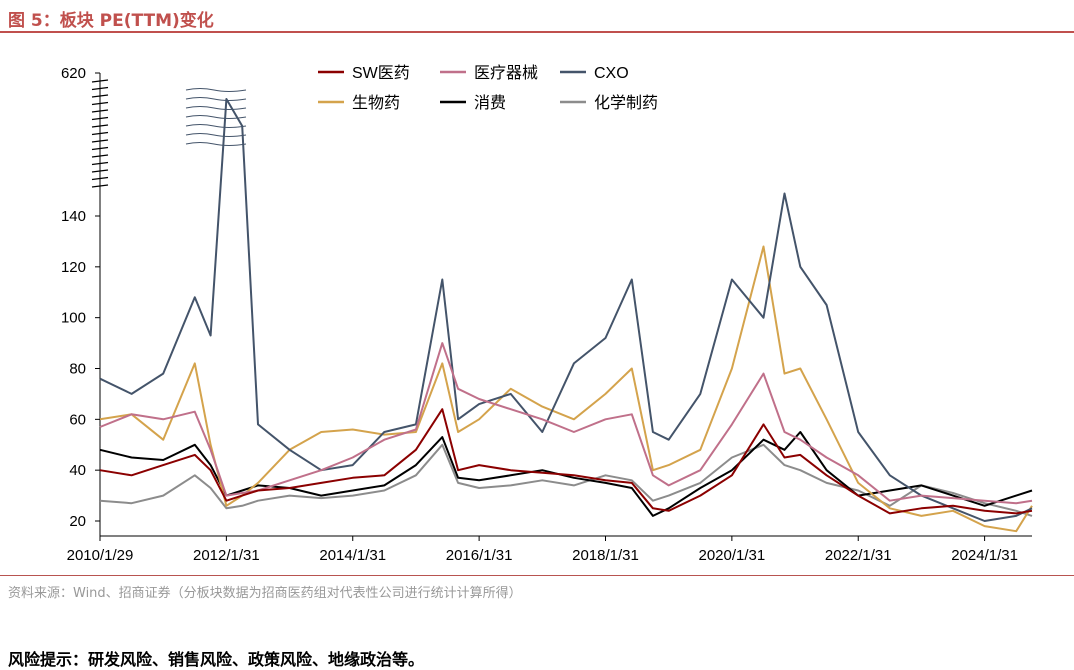 This screenshot has width=1074, height=670. I want to click on y-break-top-label: 620, so click(73, 73).